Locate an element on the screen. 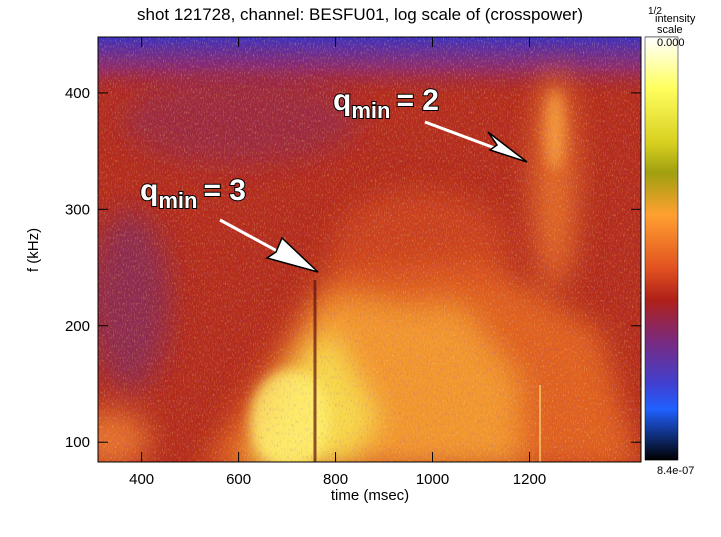 The height and width of the screenshot is (537, 721). x-tick-label: 800 is located at coordinates (335, 479).